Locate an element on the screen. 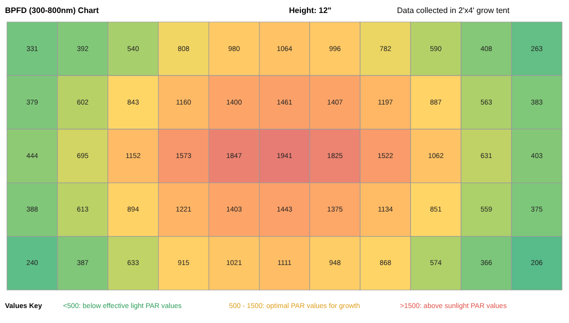 The height and width of the screenshot is (323, 569). text: Data collected in 2'x4' grow tent is located at coordinates (453, 10).